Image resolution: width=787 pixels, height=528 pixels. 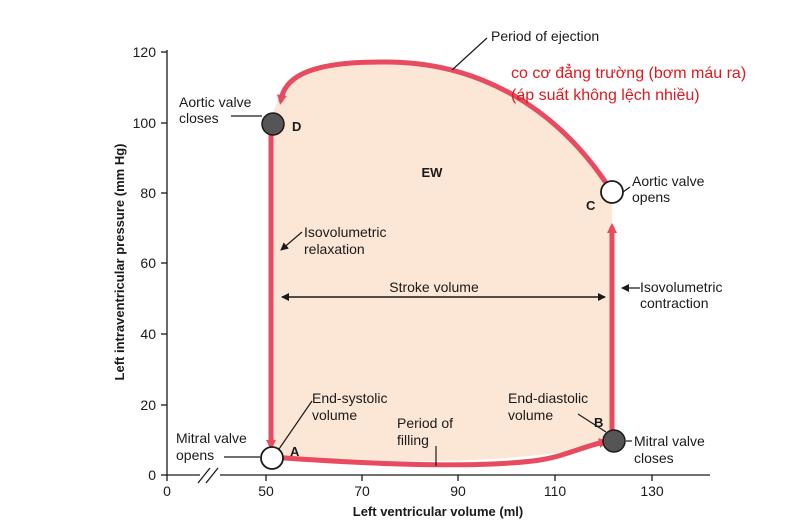 What do you see at coordinates (555, 491) in the screenshot?
I see `x-tick-110: 110` at bounding box center [555, 491].